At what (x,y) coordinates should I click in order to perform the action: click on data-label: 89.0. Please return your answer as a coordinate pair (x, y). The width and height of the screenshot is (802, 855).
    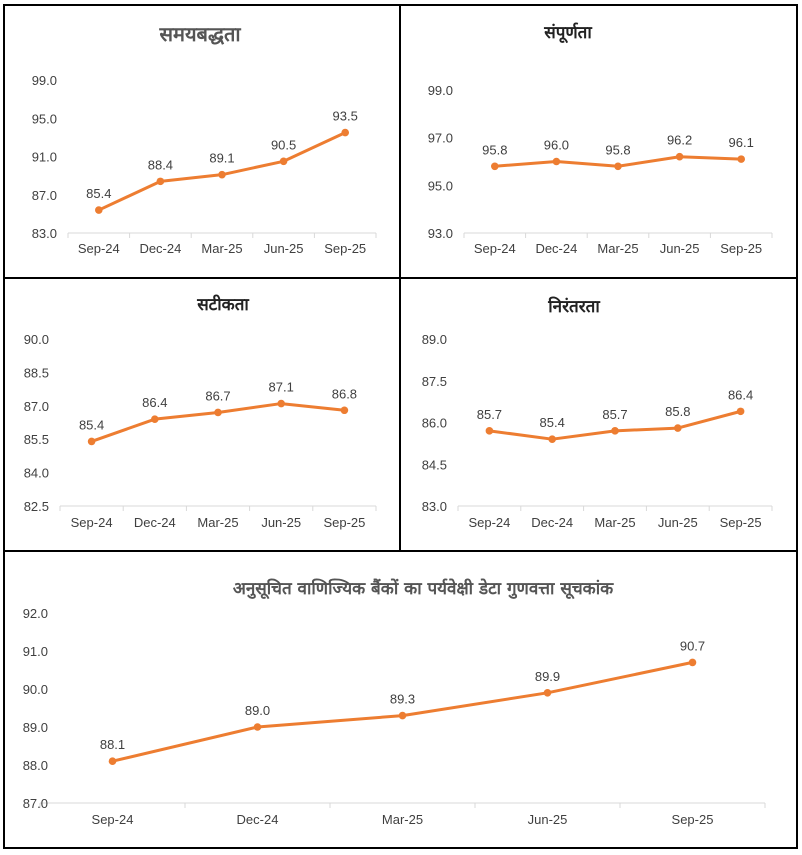
    Looking at the image, I should click on (257, 710).